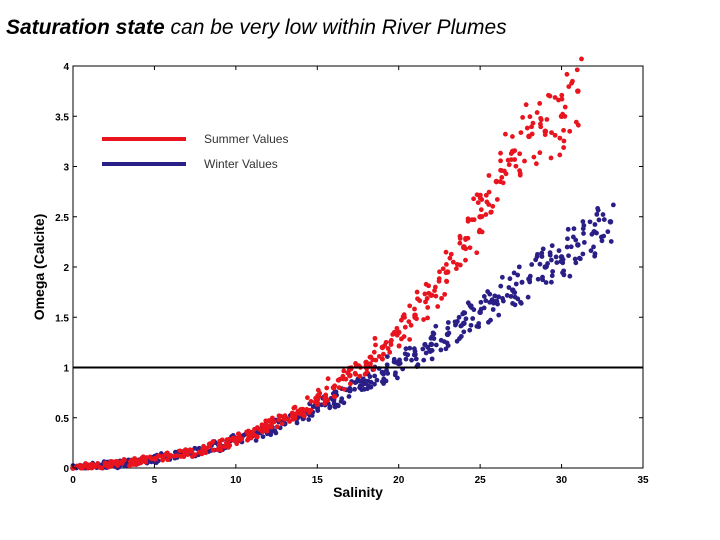 The image size is (720, 540). Describe the element at coordinates (66, 168) in the screenshot. I see `y-tick-label: 3` at that location.